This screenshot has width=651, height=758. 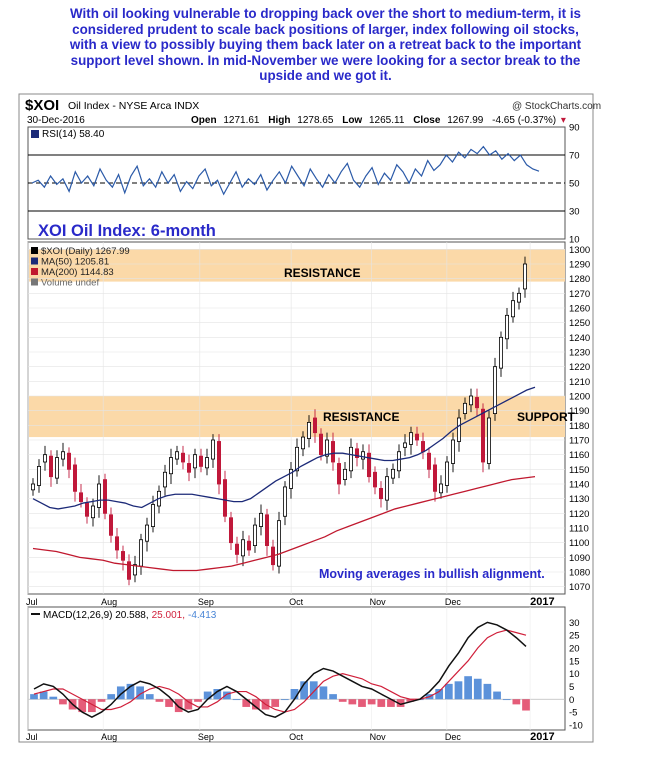 I want to click on macd-month-label: Aug, so click(x=109, y=737).